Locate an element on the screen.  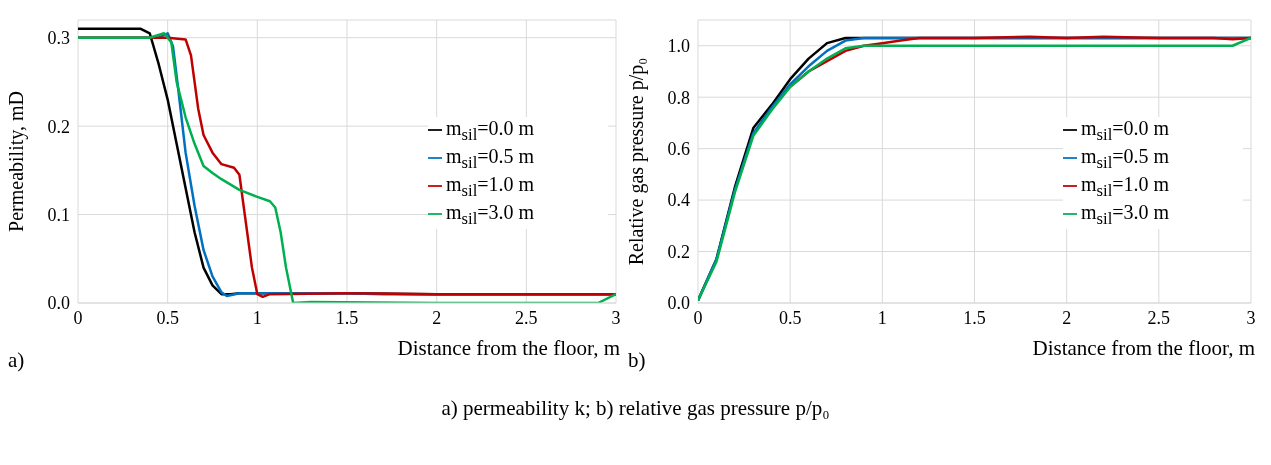
y-axis-title: Relative gas pressure p/p₀ is located at coordinates (637, 161).